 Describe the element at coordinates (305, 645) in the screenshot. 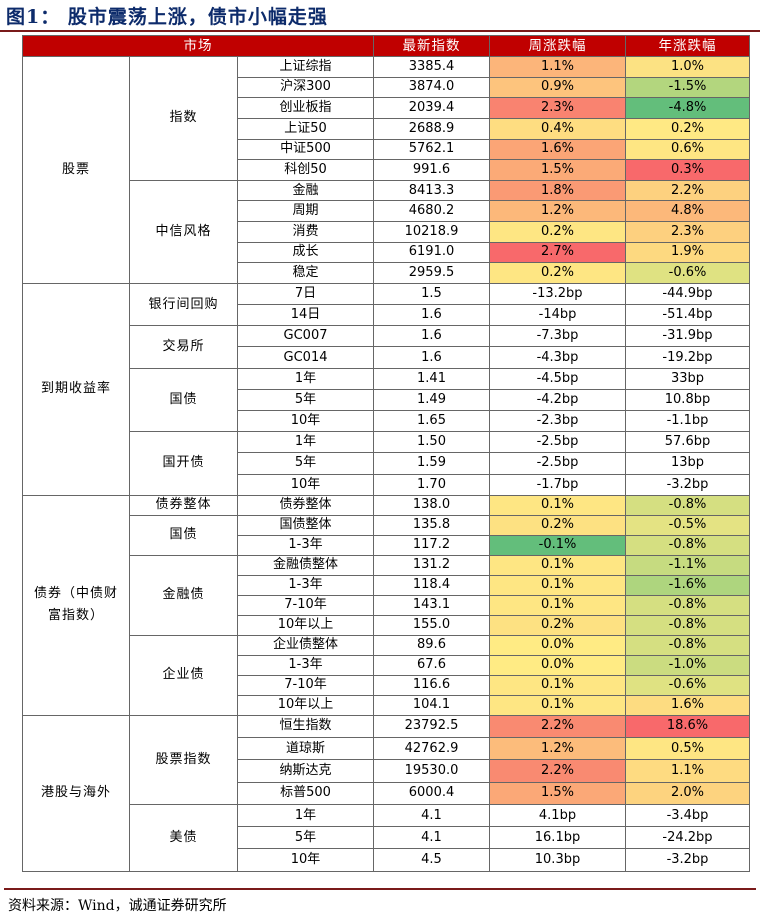

I see `item-name: 企业债整体` at that location.